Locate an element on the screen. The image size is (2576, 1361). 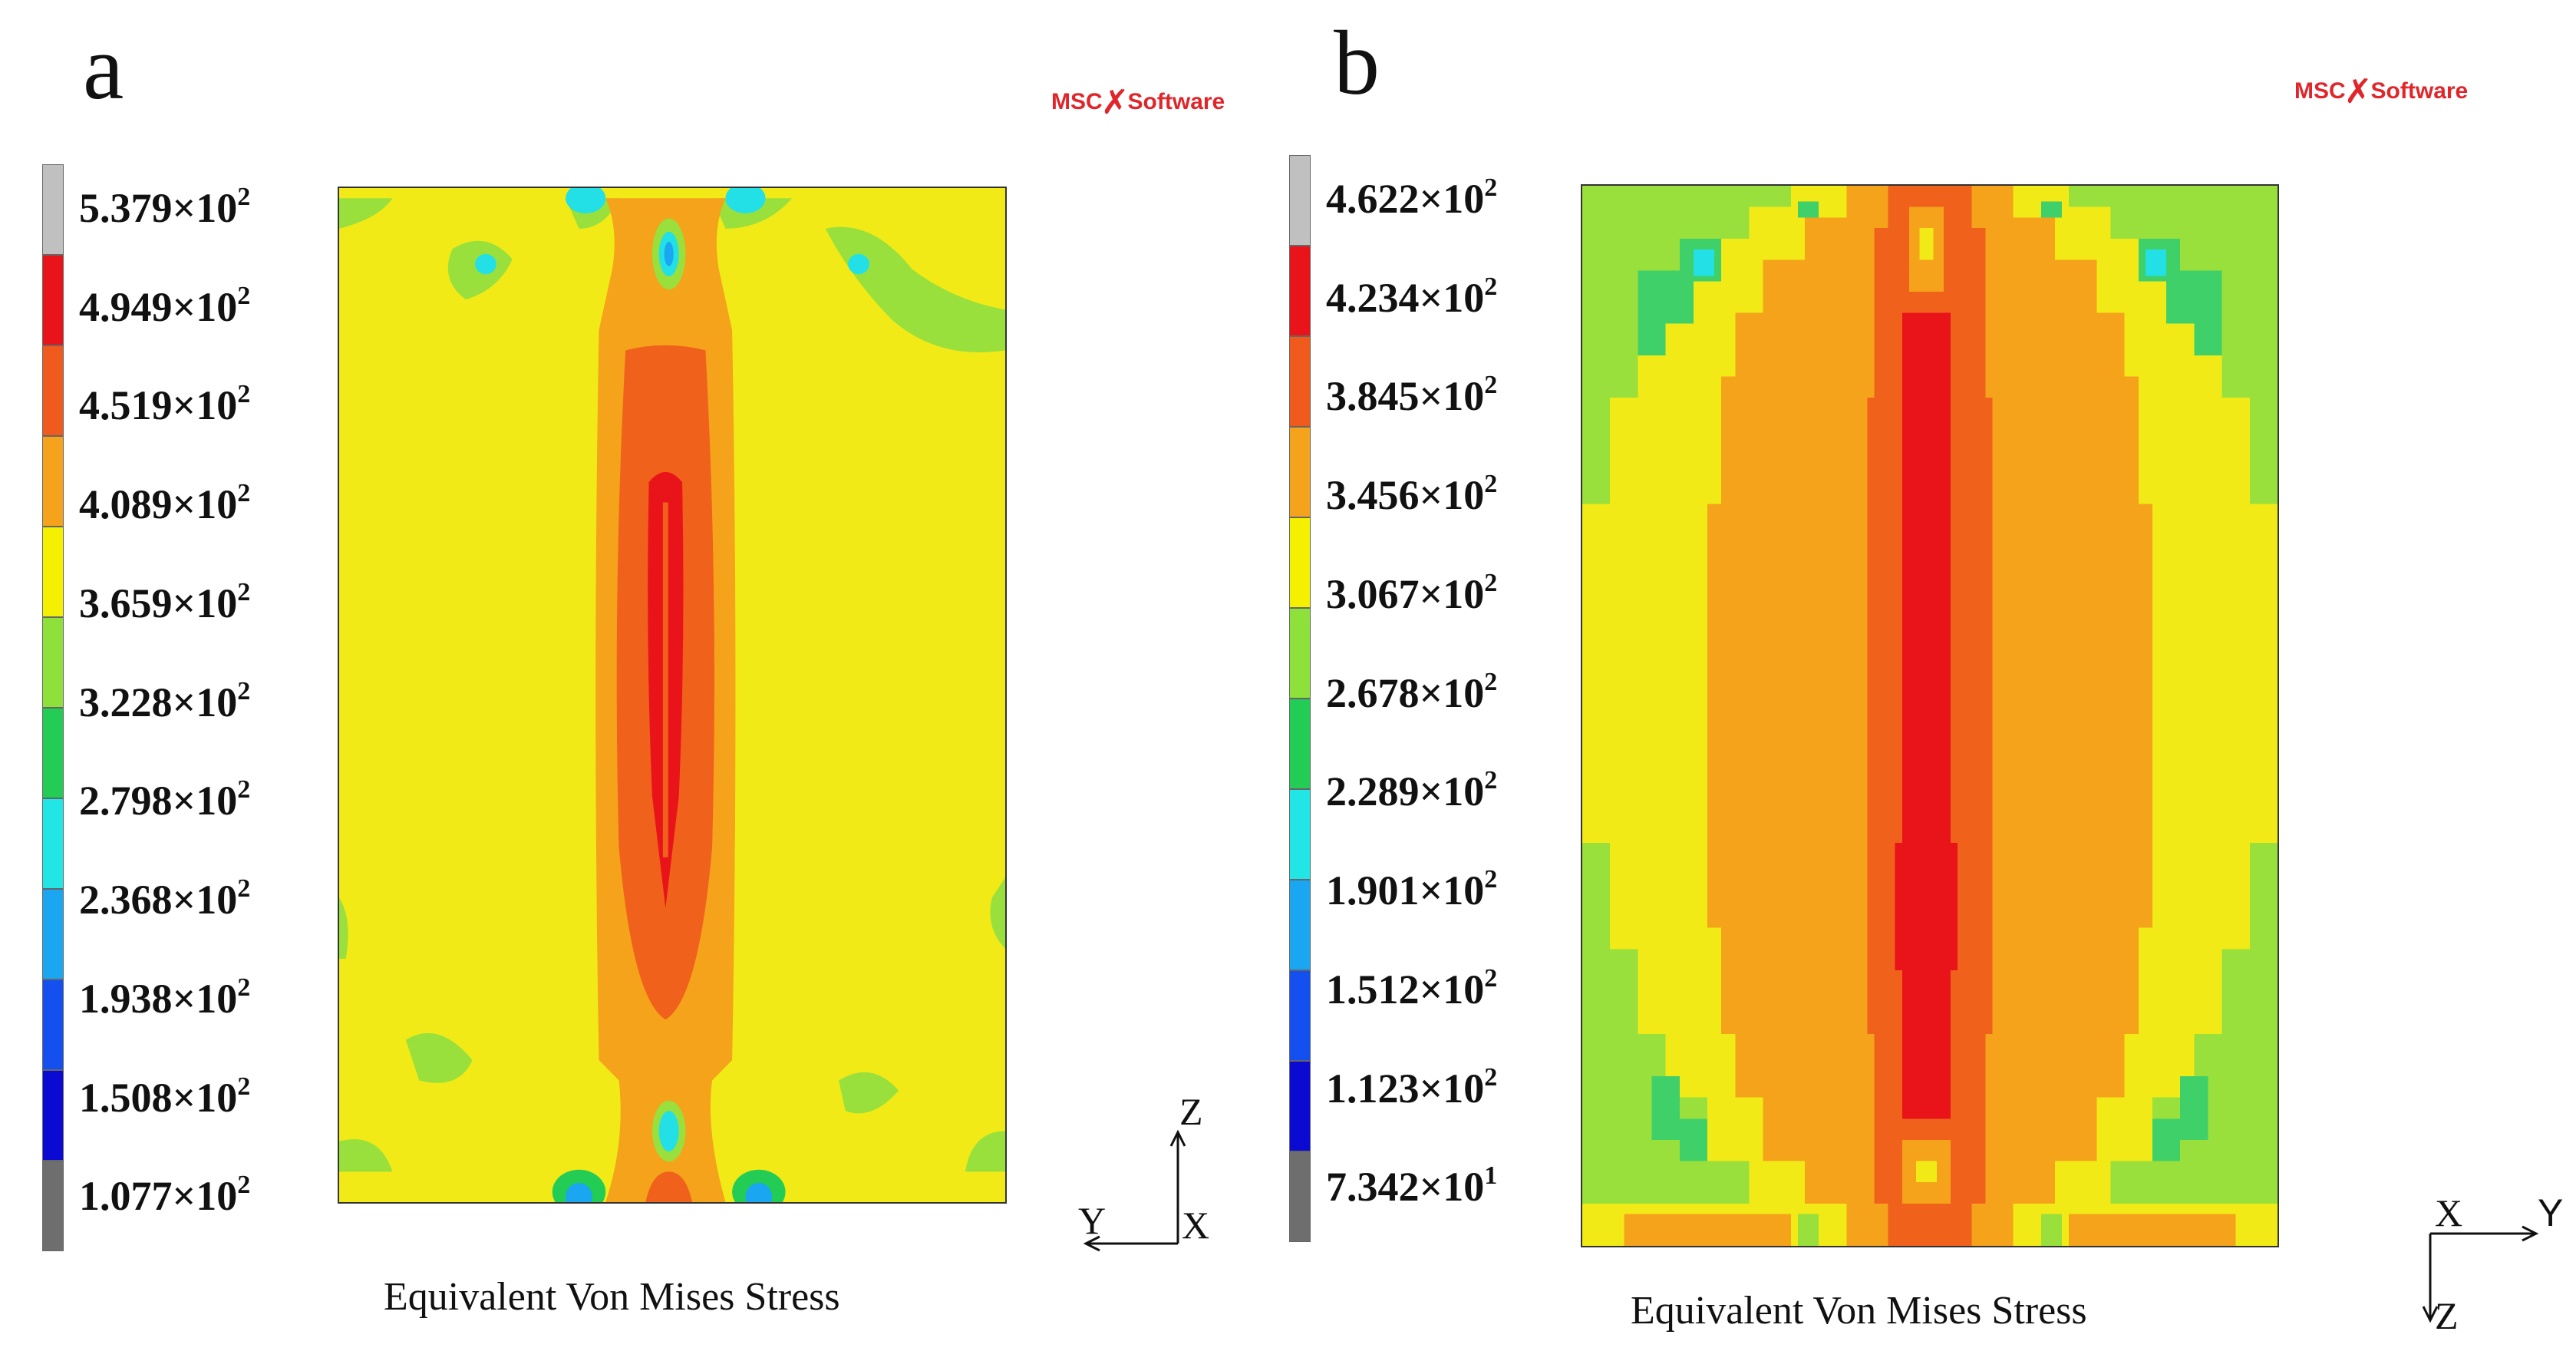
legend-mantissa: 2.368×10 is located at coordinates (158, 900).